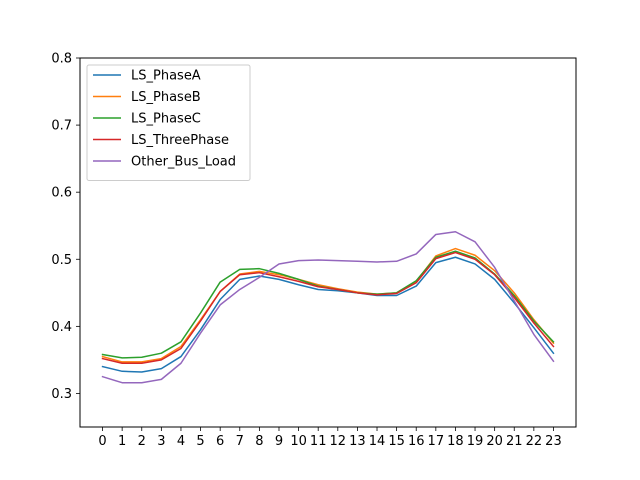 This screenshot has width=640, height=480. Describe the element at coordinates (514, 441) in the screenshot. I see `x-tick-label: 21` at that location.